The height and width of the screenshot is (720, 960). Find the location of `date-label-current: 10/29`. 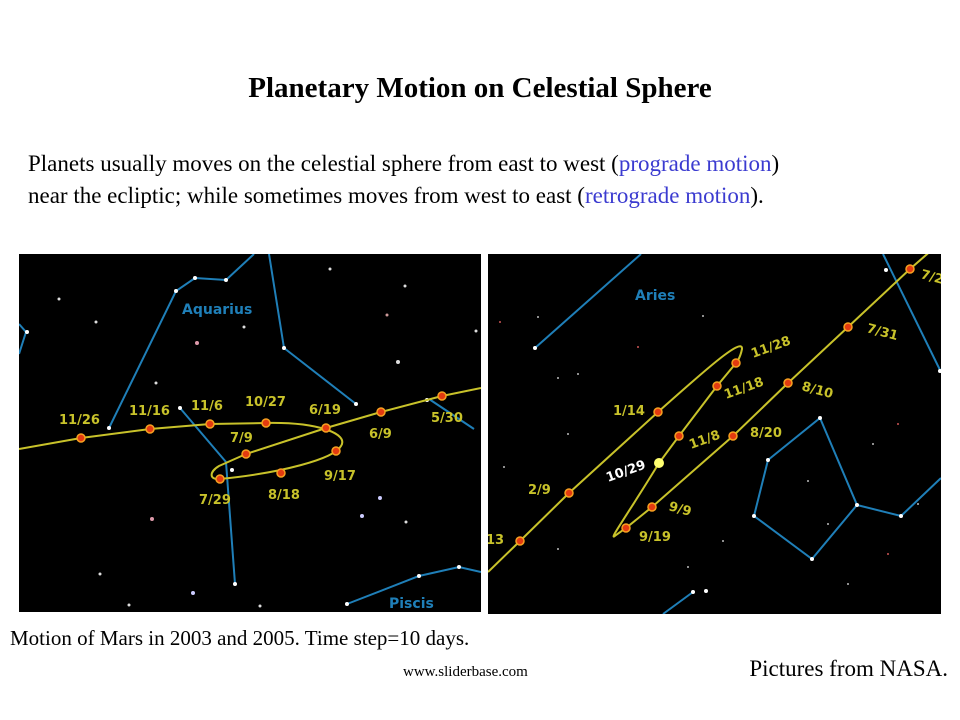

date-label-current: 10/29 is located at coordinates (626, 472).